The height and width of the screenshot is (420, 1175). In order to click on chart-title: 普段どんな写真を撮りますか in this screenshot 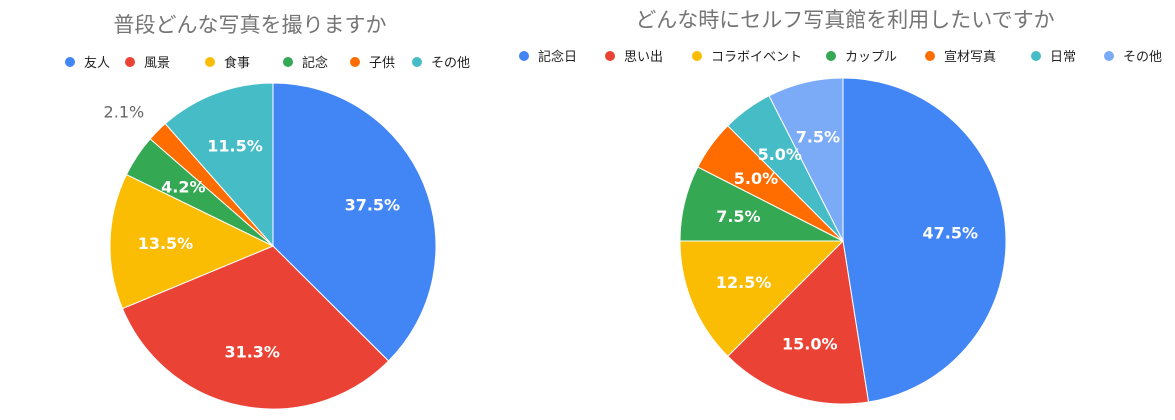, I will do `click(250, 25)`.